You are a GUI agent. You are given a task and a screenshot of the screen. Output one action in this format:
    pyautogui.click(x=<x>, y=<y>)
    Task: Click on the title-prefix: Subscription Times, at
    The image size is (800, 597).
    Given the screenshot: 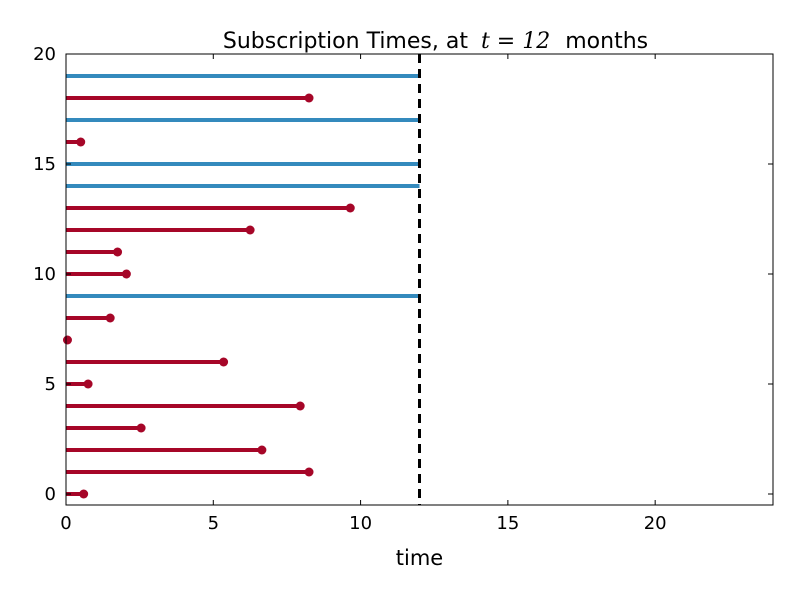 What is the action you would take?
    pyautogui.click(x=345, y=41)
    